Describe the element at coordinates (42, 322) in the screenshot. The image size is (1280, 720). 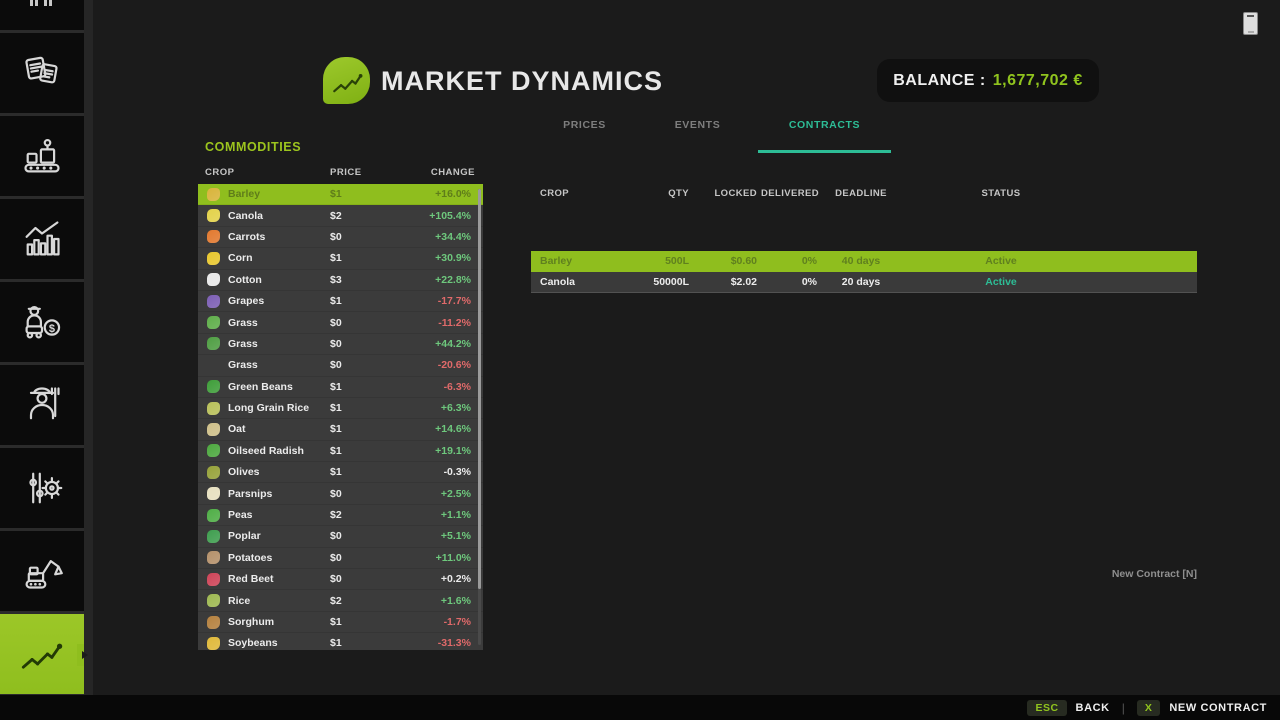
I see `sidebar-item-vehicle-finance: $` at that location.